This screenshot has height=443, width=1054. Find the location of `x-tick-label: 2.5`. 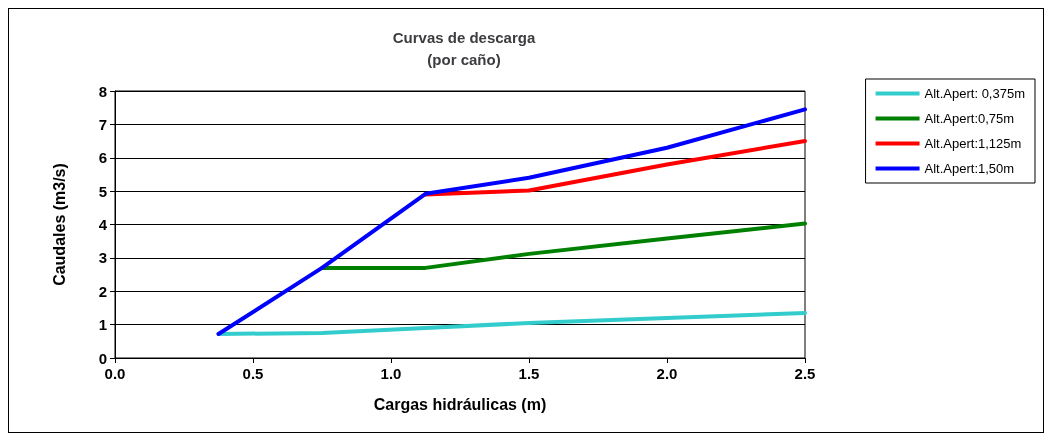

x-tick-label: 2.5 is located at coordinates (805, 373).